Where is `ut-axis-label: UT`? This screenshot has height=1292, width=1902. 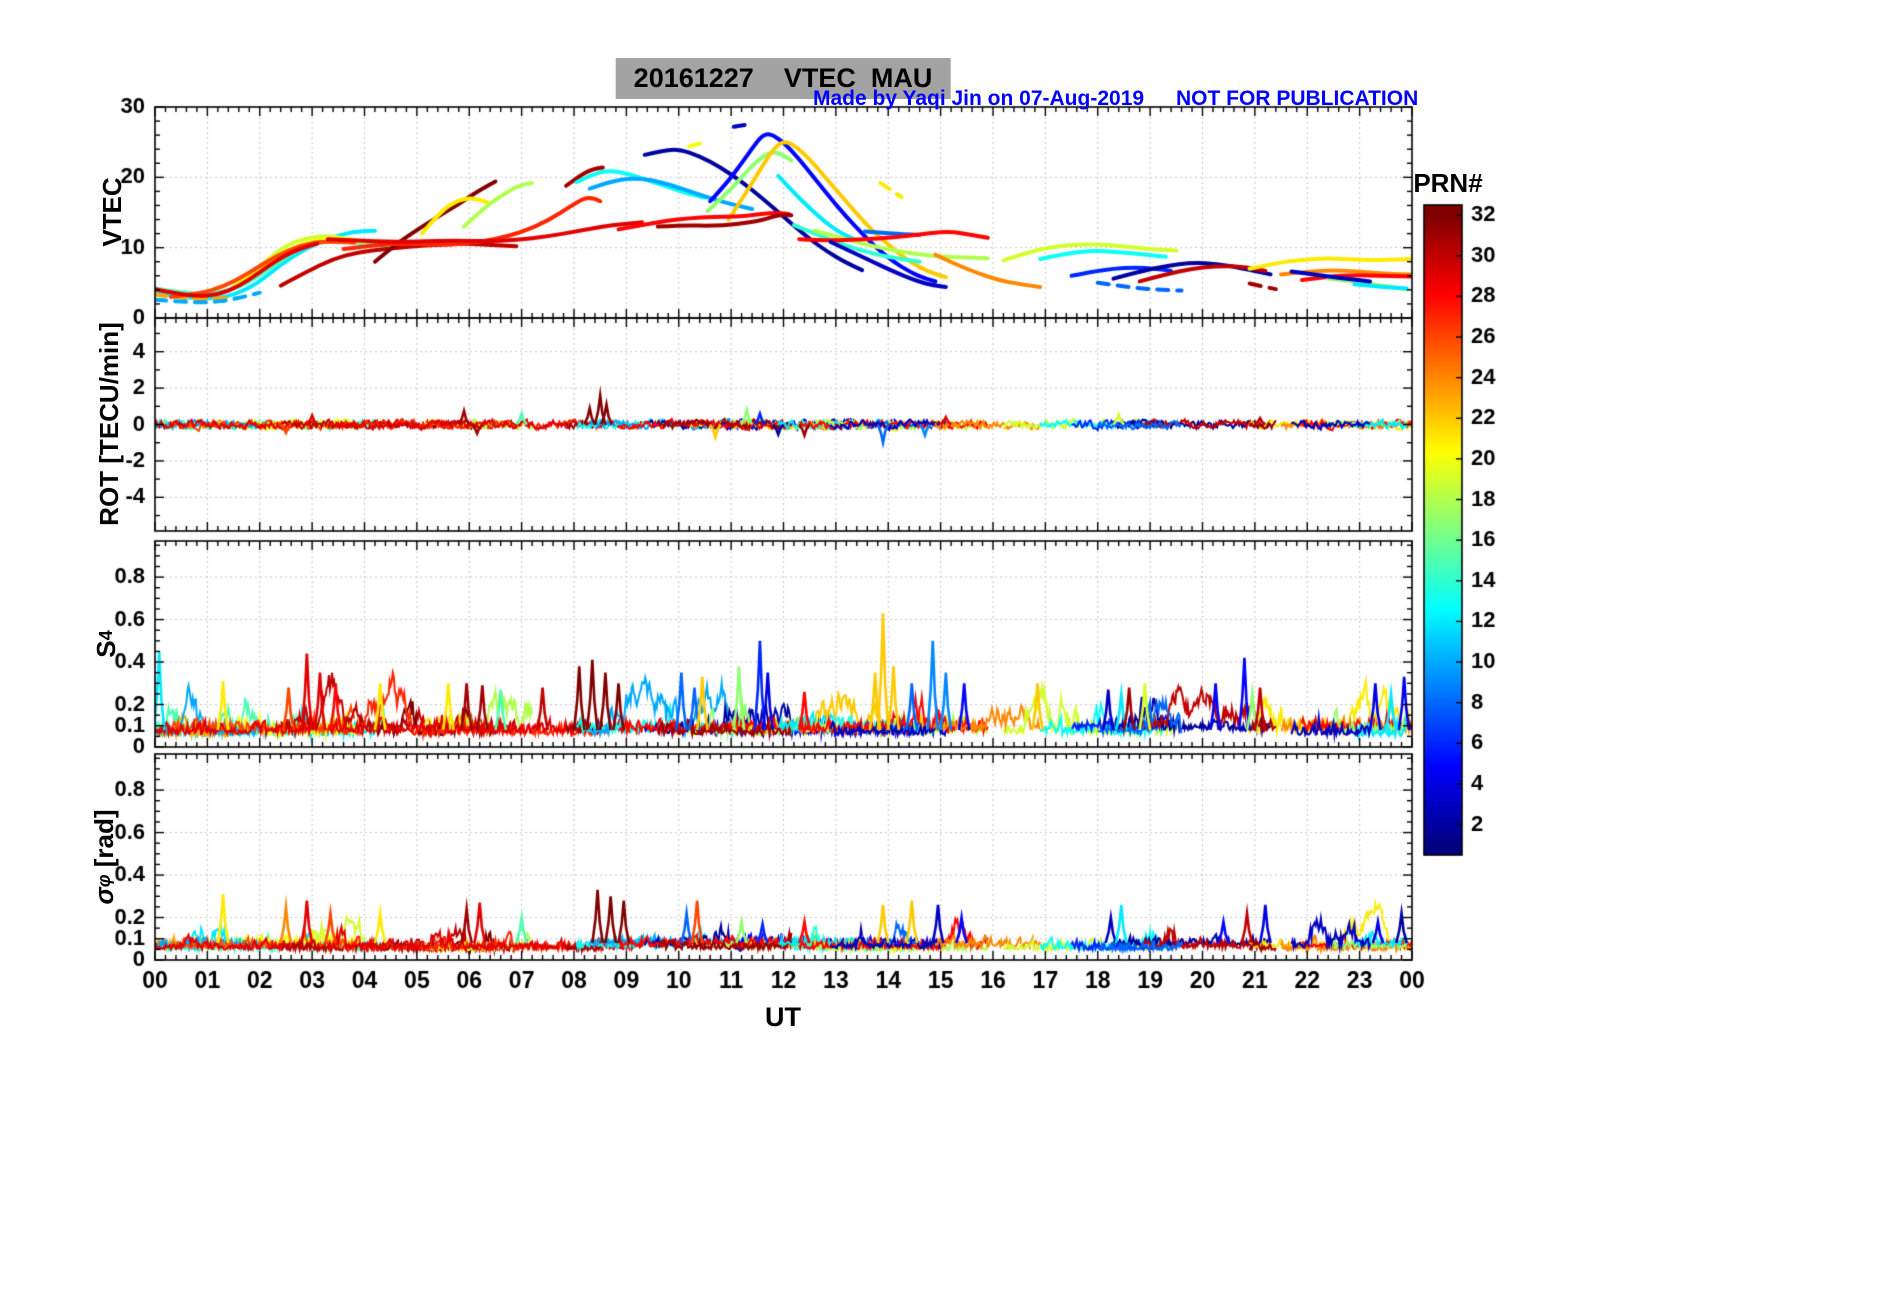
ut-axis-label: UT is located at coordinates (783, 1017).